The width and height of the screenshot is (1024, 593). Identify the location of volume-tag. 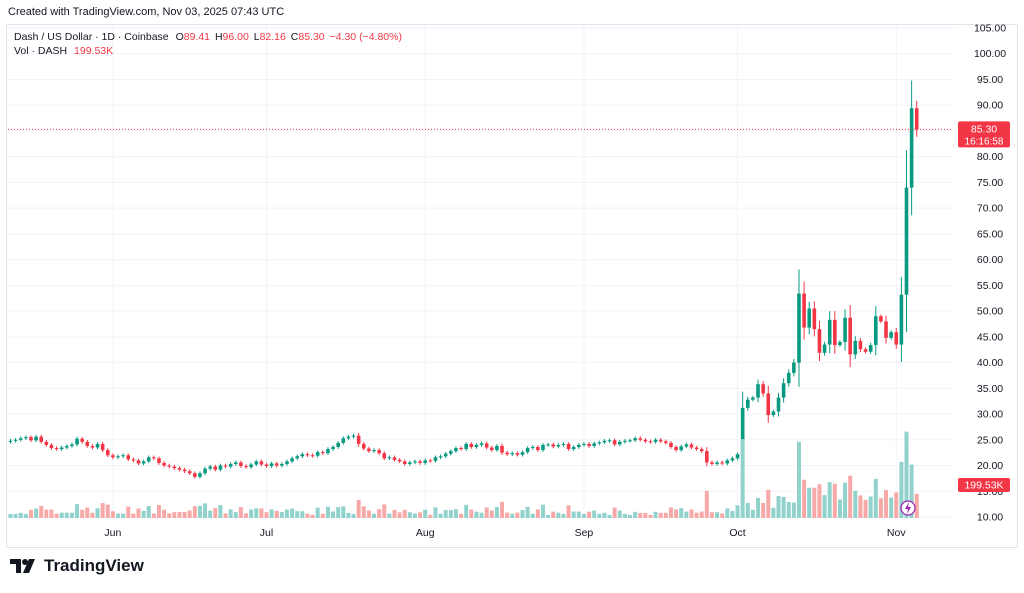
(984, 485).